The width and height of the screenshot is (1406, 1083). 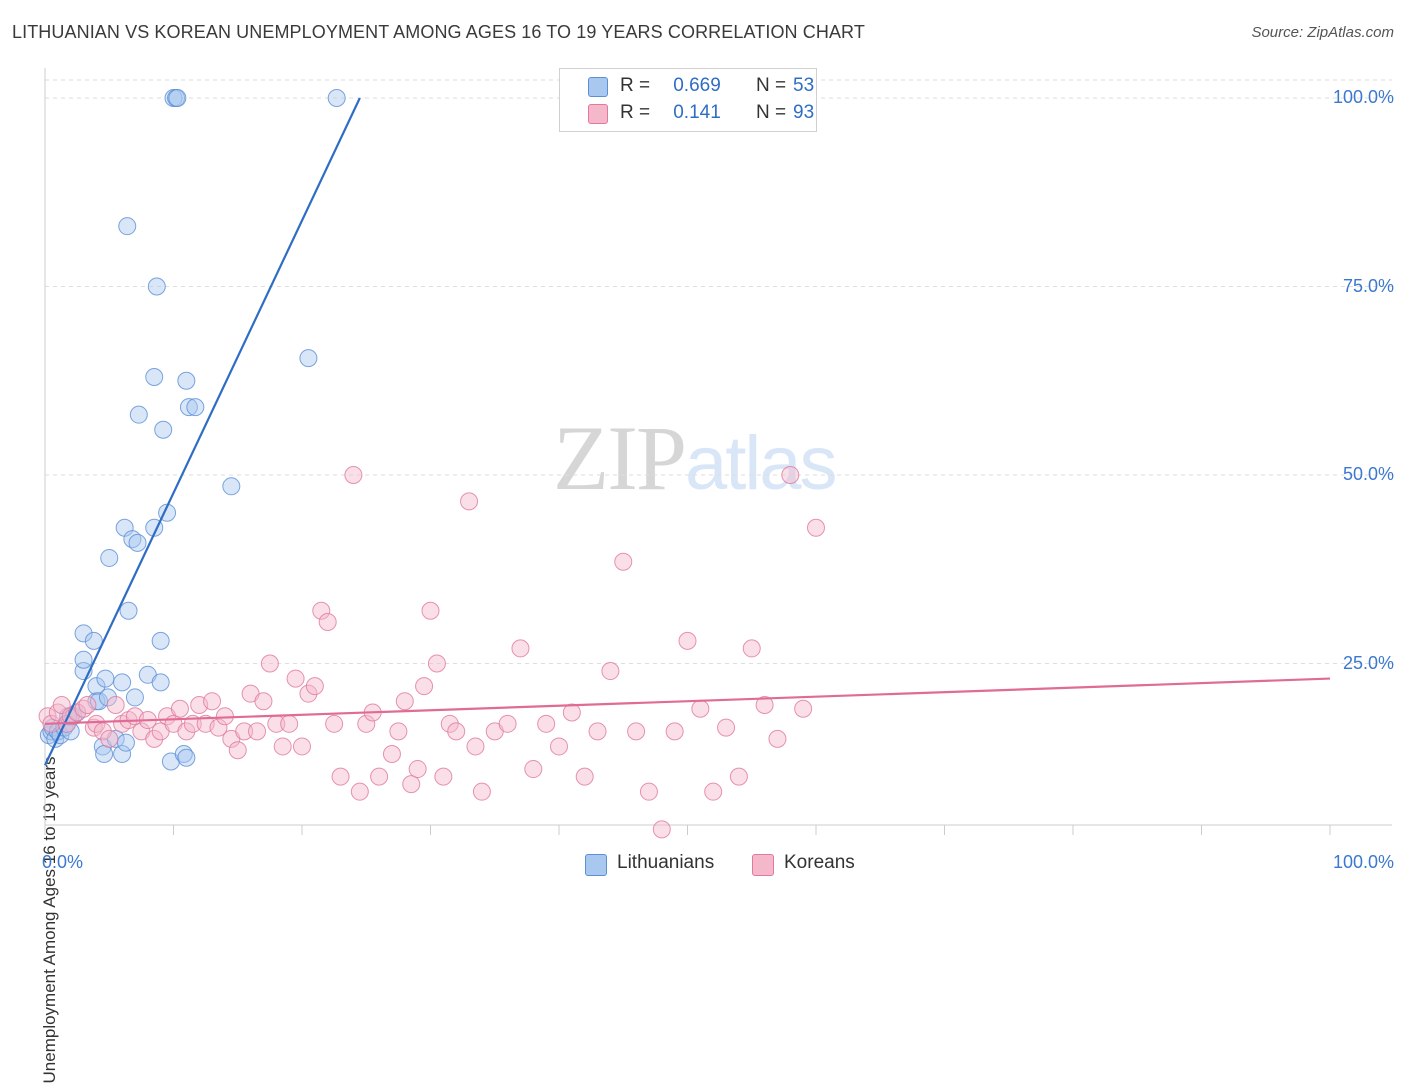 I want to click on bottom-legend-swatch-lithuanians, so click(x=596, y=865).